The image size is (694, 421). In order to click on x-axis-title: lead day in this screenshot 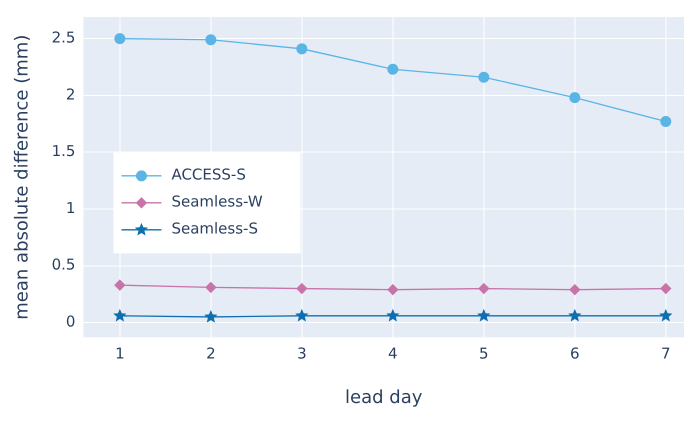, I will do `click(384, 397)`.